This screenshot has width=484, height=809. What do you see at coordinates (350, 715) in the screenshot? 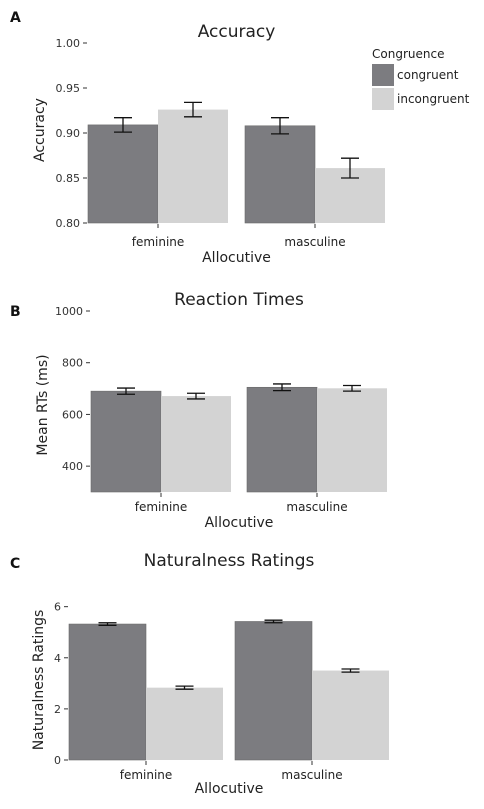
I see `panel-c-bar-incongruent-masculine` at bounding box center [350, 715].